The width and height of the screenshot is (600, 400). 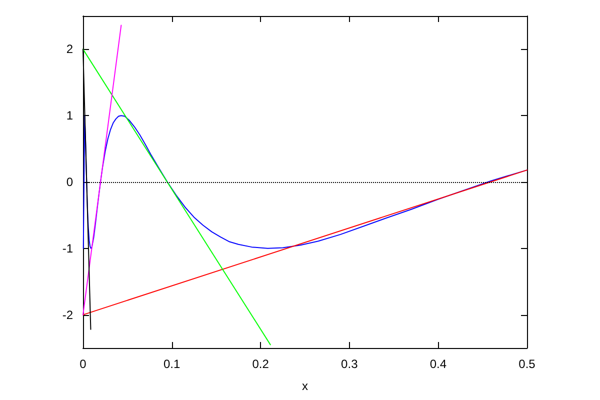 What do you see at coordinates (171, 364) in the screenshot?
I see `x-tick-label: 0.1` at bounding box center [171, 364].